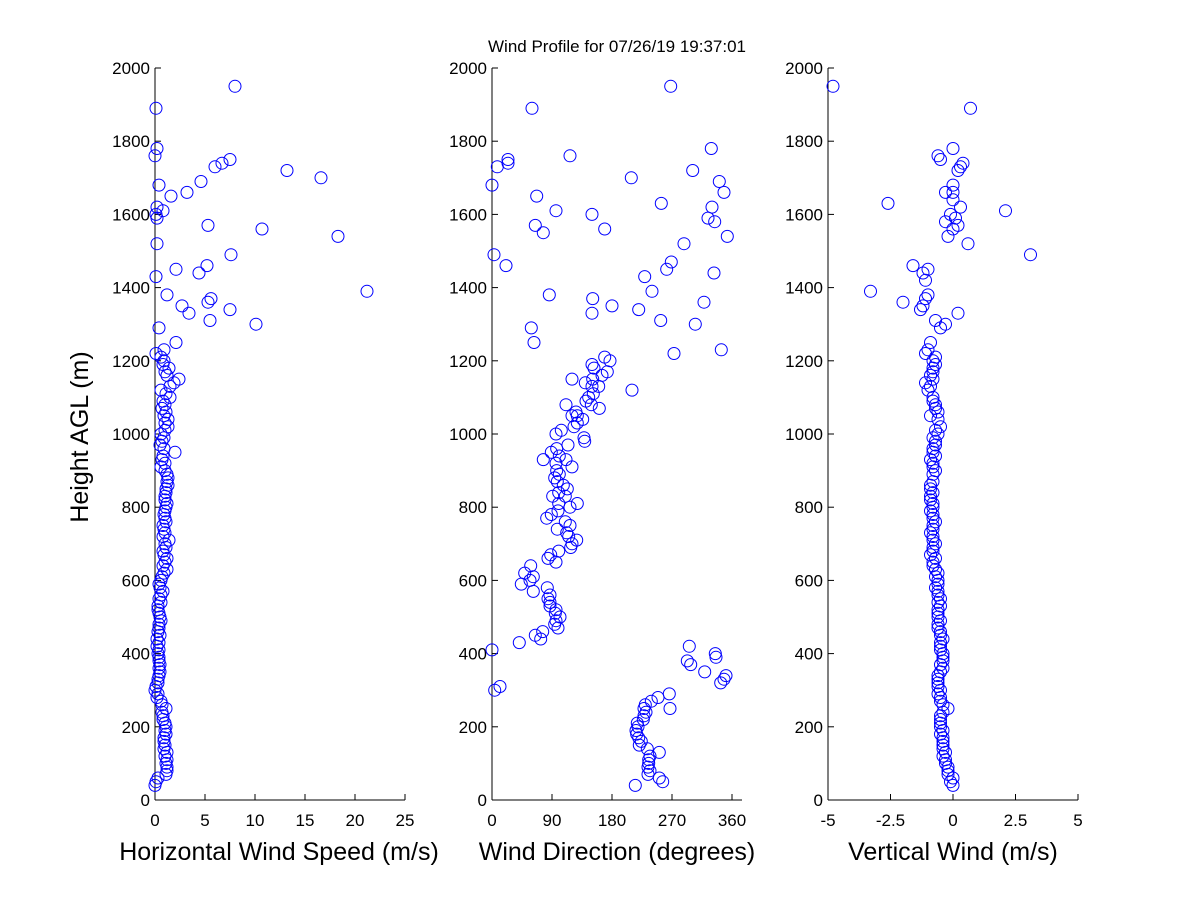 The width and height of the screenshot is (1200, 900). What do you see at coordinates (952, 820) in the screenshot?
I see `vertical-x-tick-label: 0` at bounding box center [952, 820].